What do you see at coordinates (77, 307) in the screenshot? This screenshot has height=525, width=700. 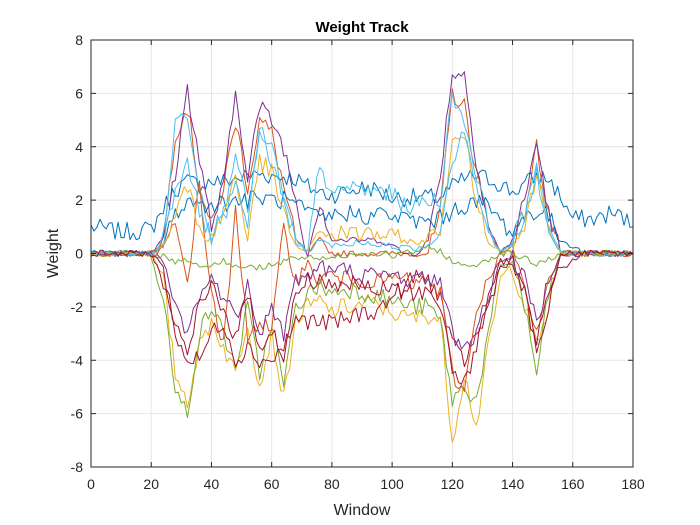 I see `y-tick-label: -2` at bounding box center [77, 307].